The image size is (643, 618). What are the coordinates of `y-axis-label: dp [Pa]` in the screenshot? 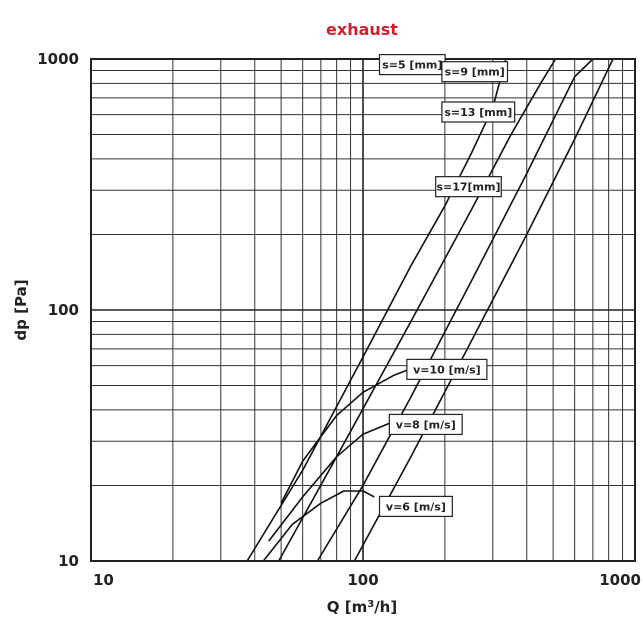 It's located at (21, 309).